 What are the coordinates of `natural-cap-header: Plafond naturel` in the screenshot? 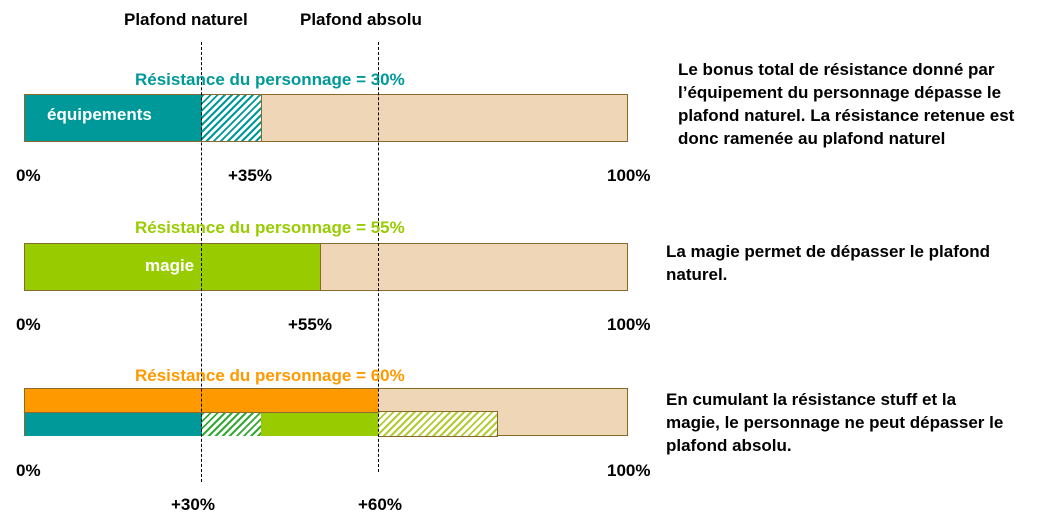 It's located at (186, 19).